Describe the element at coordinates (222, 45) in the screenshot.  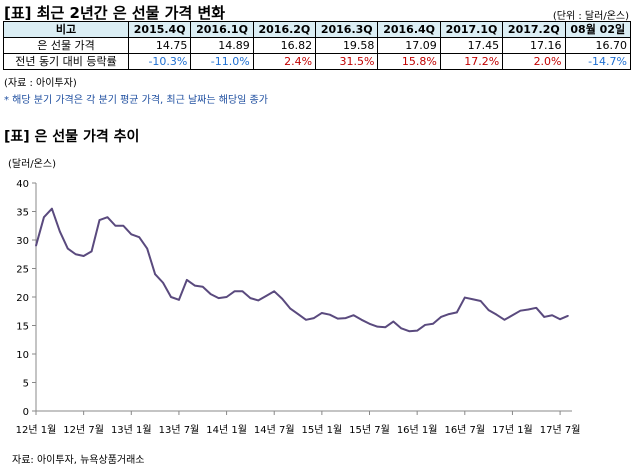
I see `table-cell: 14.89` at that location.